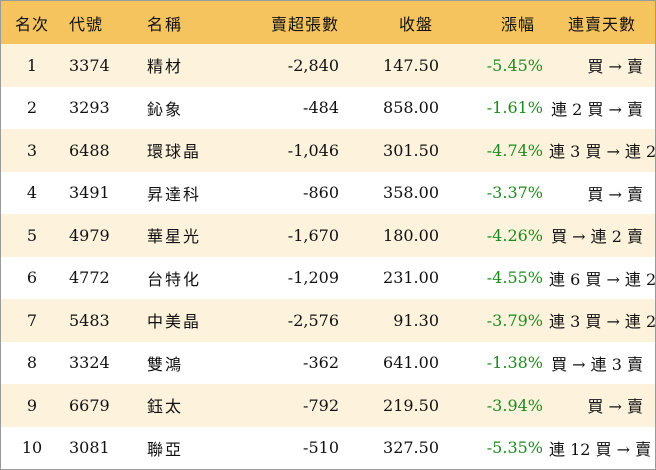 The width and height of the screenshot is (656, 470). What do you see at coordinates (89, 65) in the screenshot?
I see `cell-code: 3374` at bounding box center [89, 65].